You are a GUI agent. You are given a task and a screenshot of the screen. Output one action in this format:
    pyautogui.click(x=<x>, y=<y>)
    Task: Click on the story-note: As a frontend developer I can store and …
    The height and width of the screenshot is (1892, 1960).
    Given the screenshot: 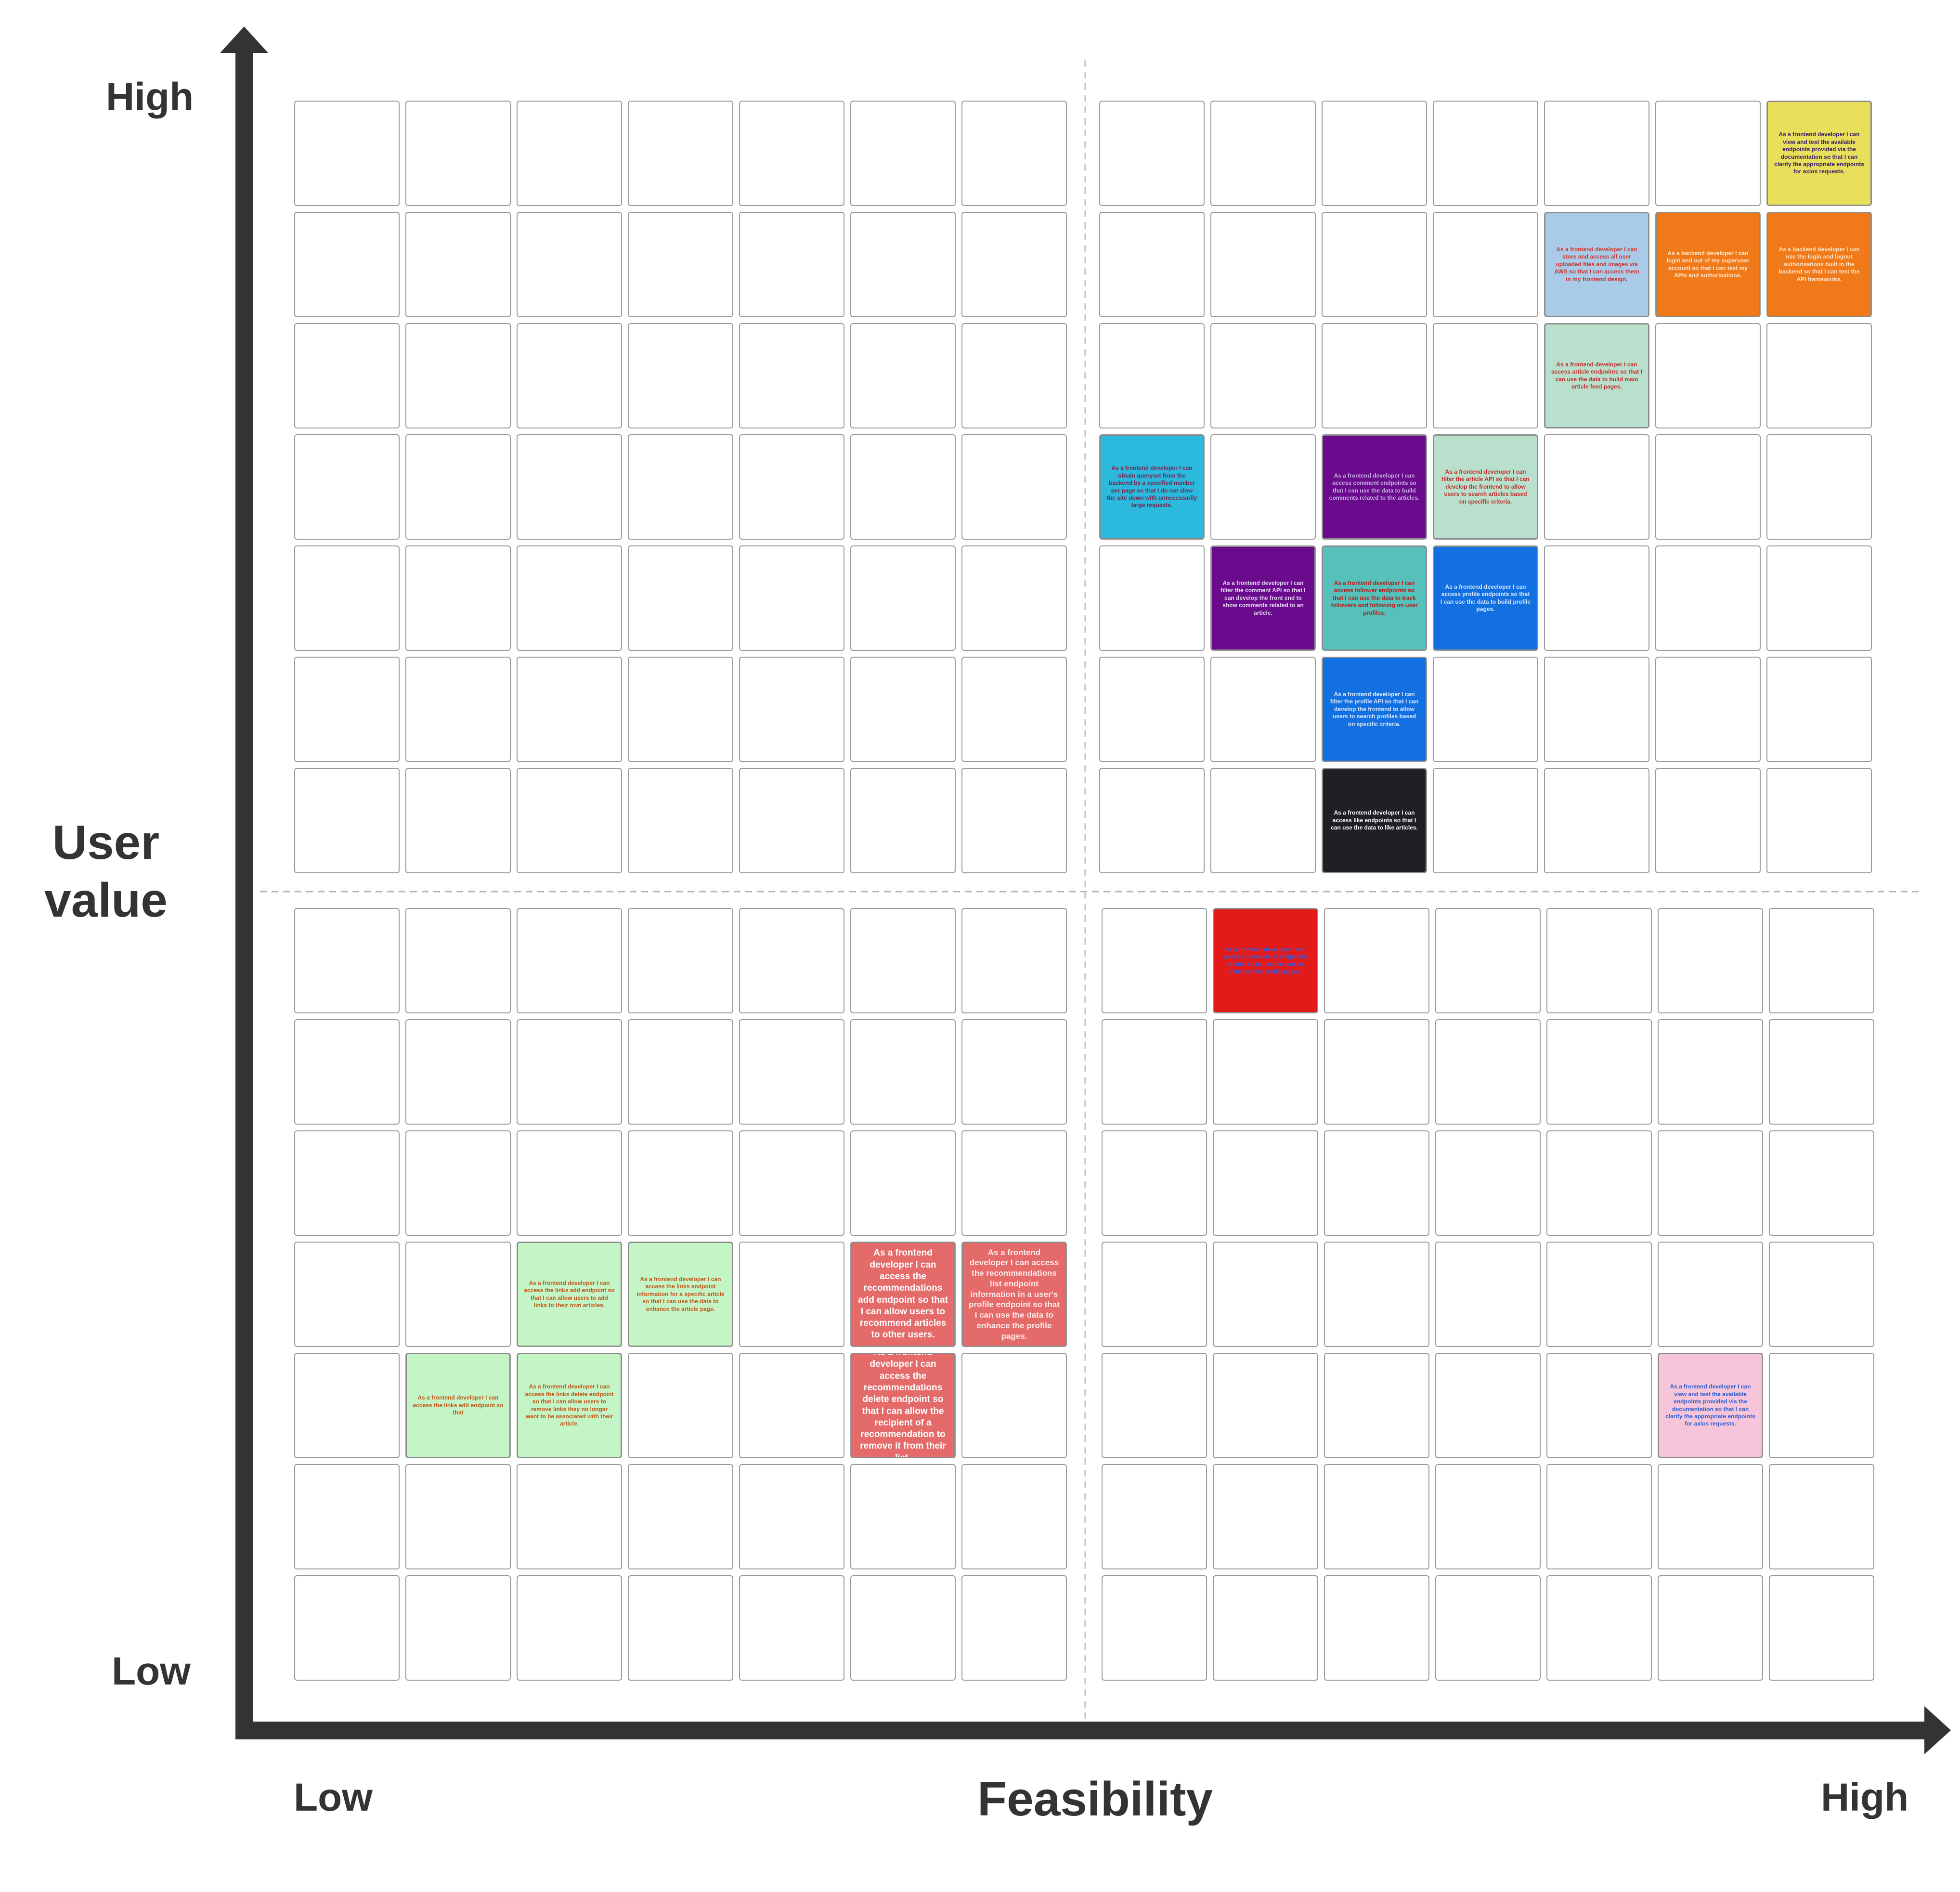 What is the action you would take?
    pyautogui.click(x=1597, y=264)
    